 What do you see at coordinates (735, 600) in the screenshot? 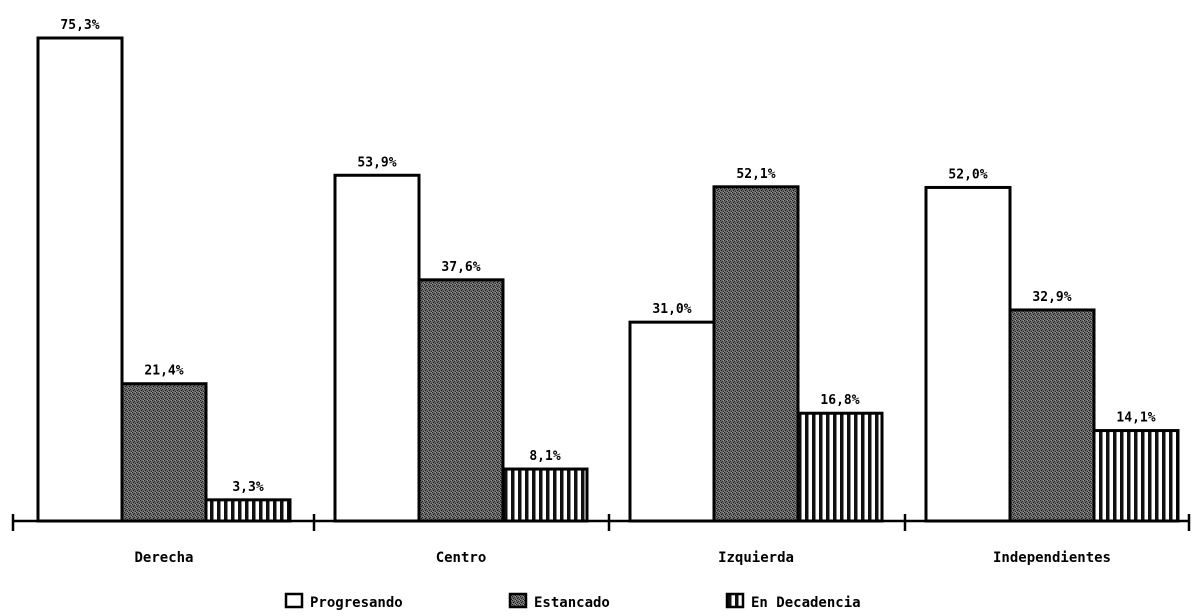
I see `legend-swatch-en-decadencia` at bounding box center [735, 600].